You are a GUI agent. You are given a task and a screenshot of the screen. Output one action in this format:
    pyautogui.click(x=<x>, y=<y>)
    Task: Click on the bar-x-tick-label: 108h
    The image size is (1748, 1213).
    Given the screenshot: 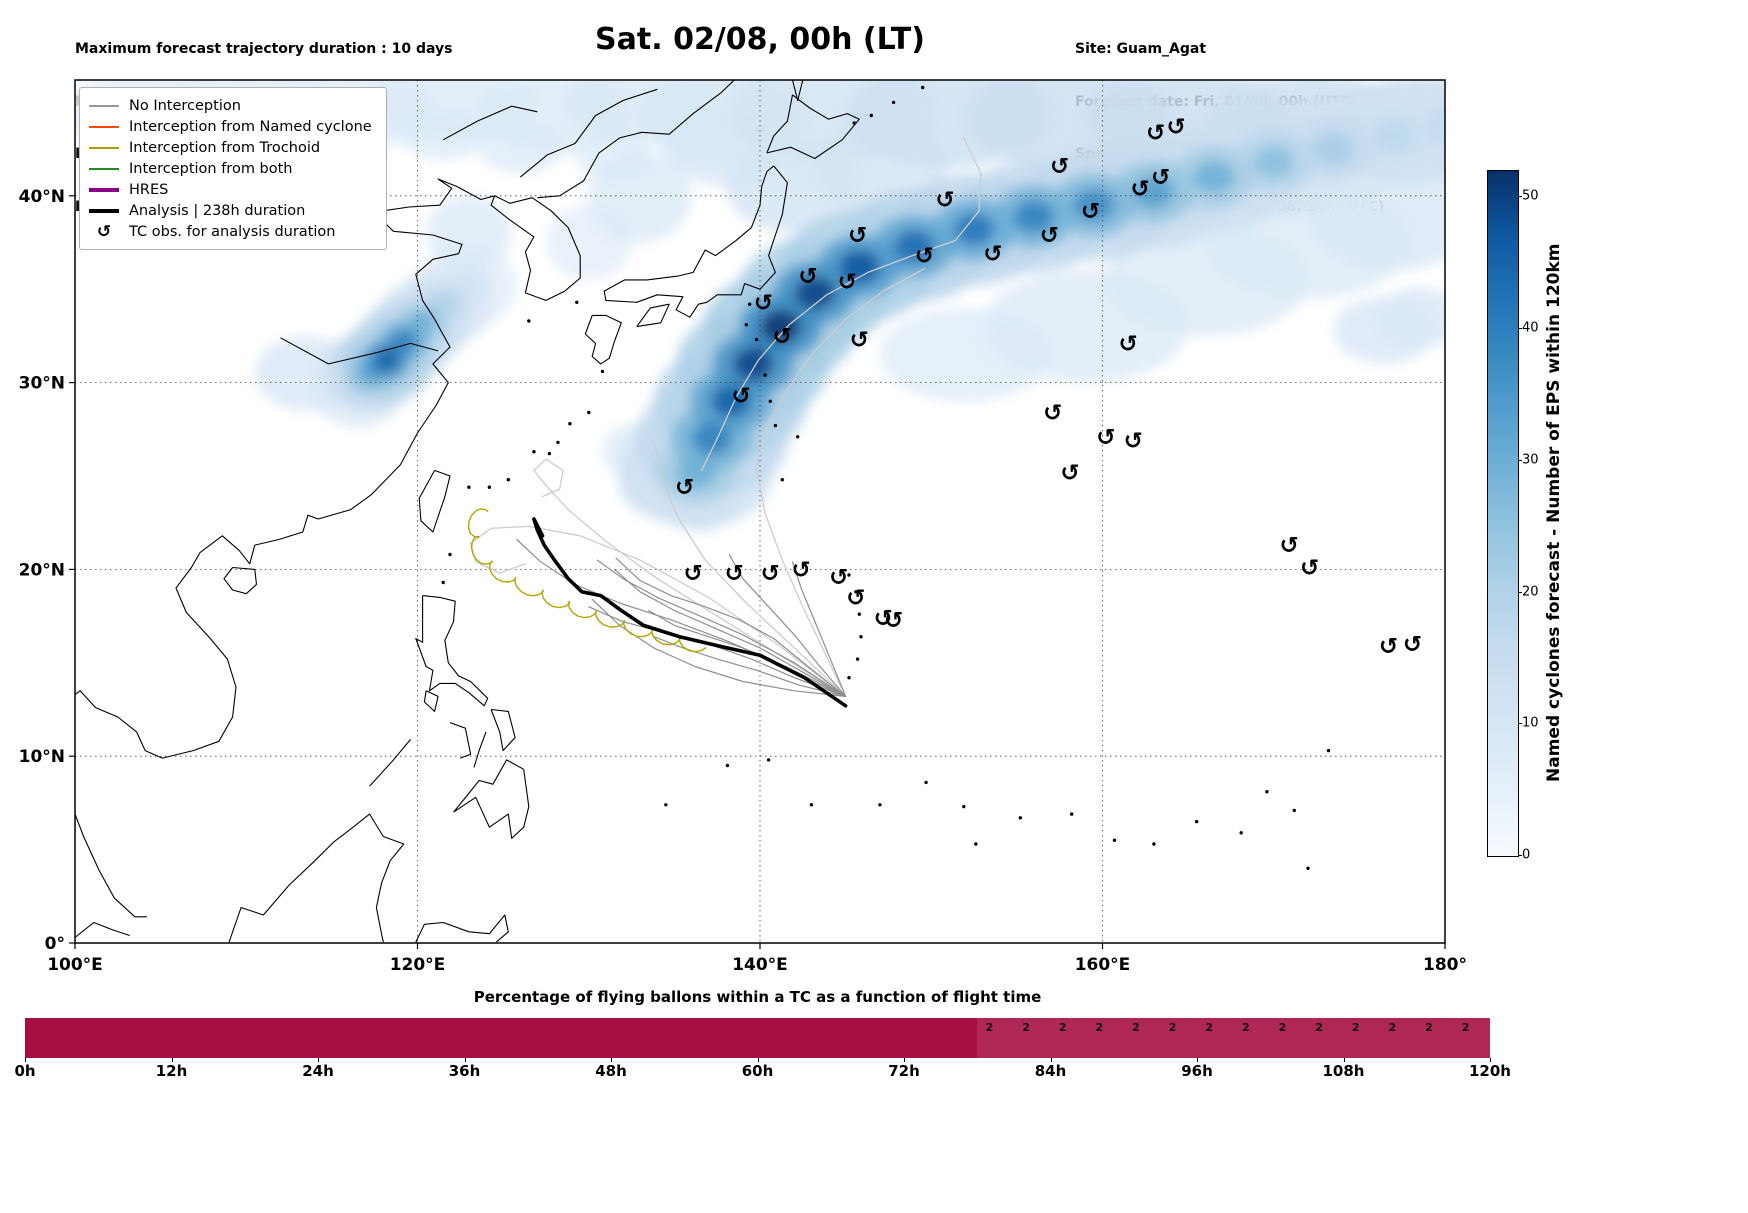 What is the action you would take?
    pyautogui.click(x=1343, y=1071)
    